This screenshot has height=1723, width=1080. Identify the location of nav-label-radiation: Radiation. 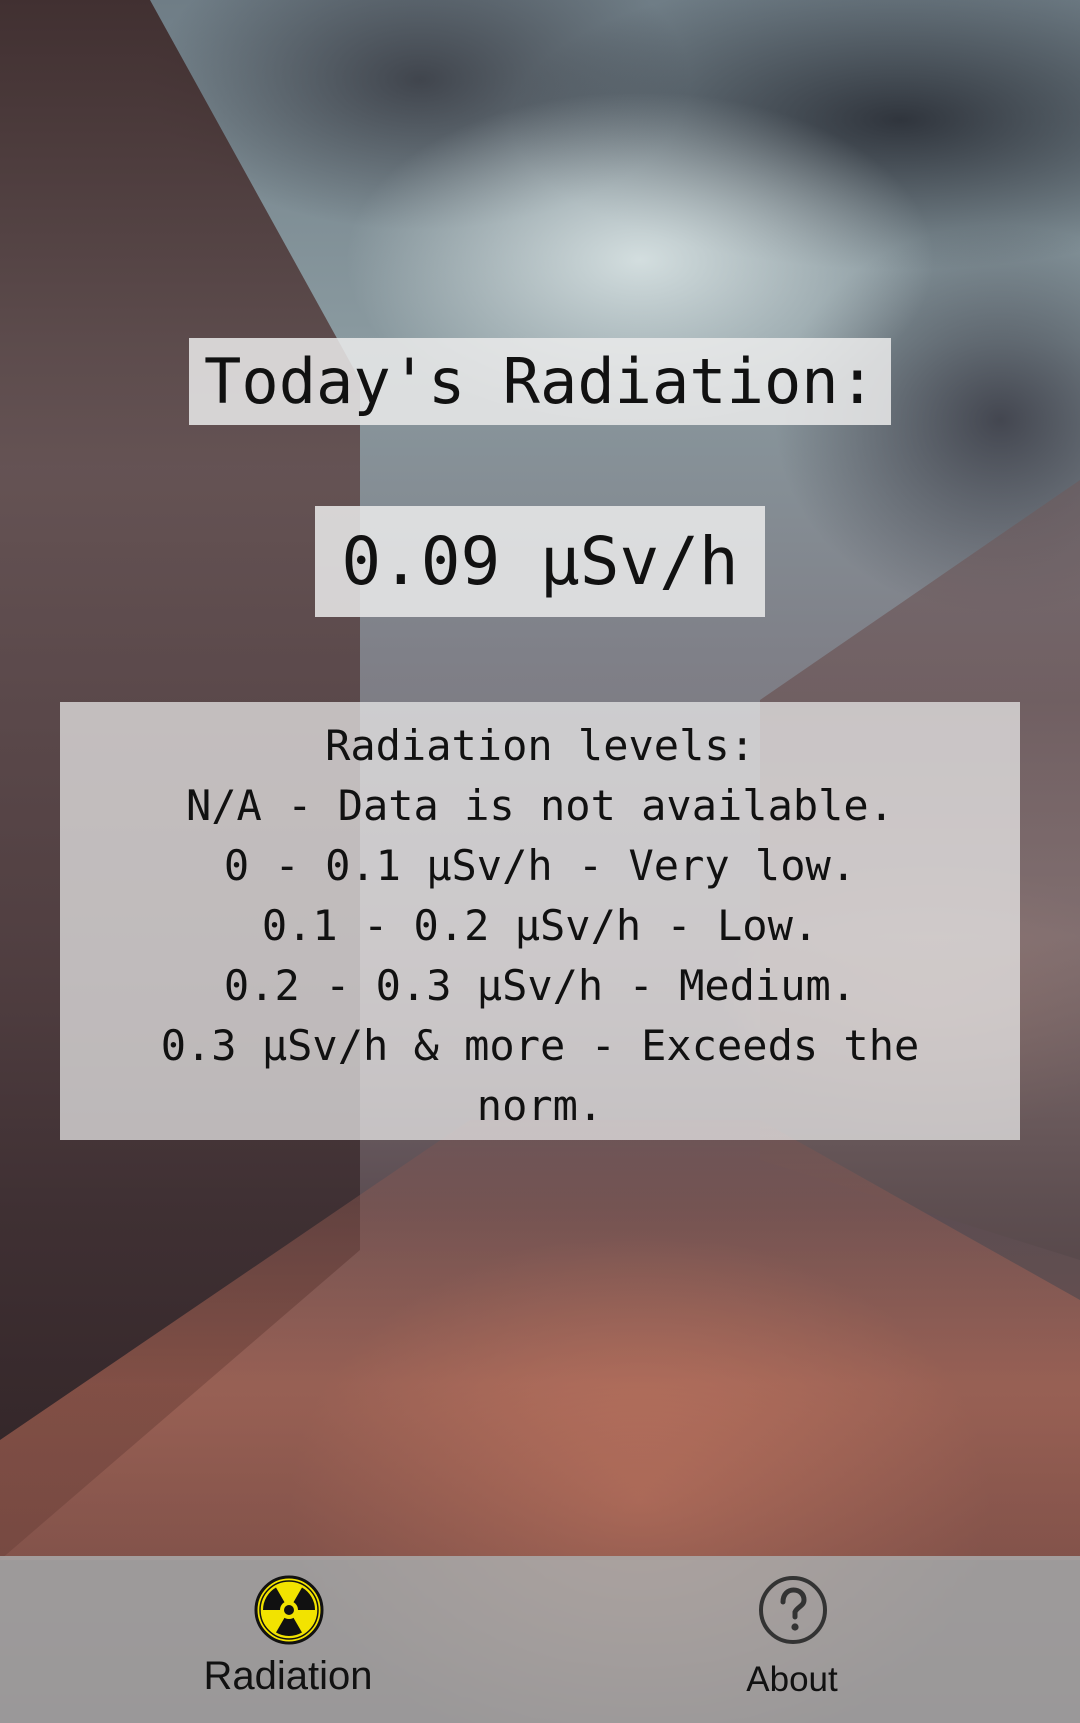
(288, 1676).